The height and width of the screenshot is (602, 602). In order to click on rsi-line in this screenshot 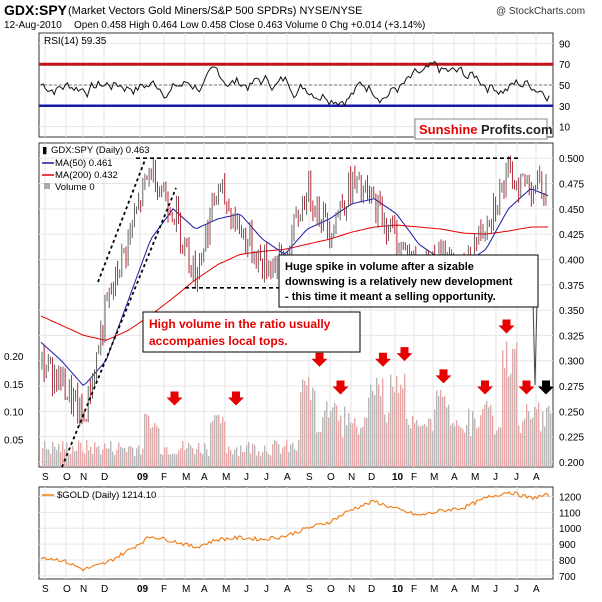, I will do `click(295, 83)`.